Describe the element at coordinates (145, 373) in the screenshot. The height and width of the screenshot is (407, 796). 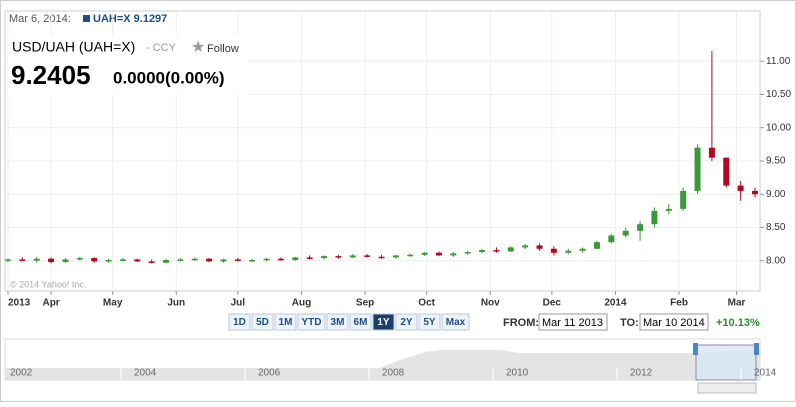
I see `navigator-year: 2004` at that location.